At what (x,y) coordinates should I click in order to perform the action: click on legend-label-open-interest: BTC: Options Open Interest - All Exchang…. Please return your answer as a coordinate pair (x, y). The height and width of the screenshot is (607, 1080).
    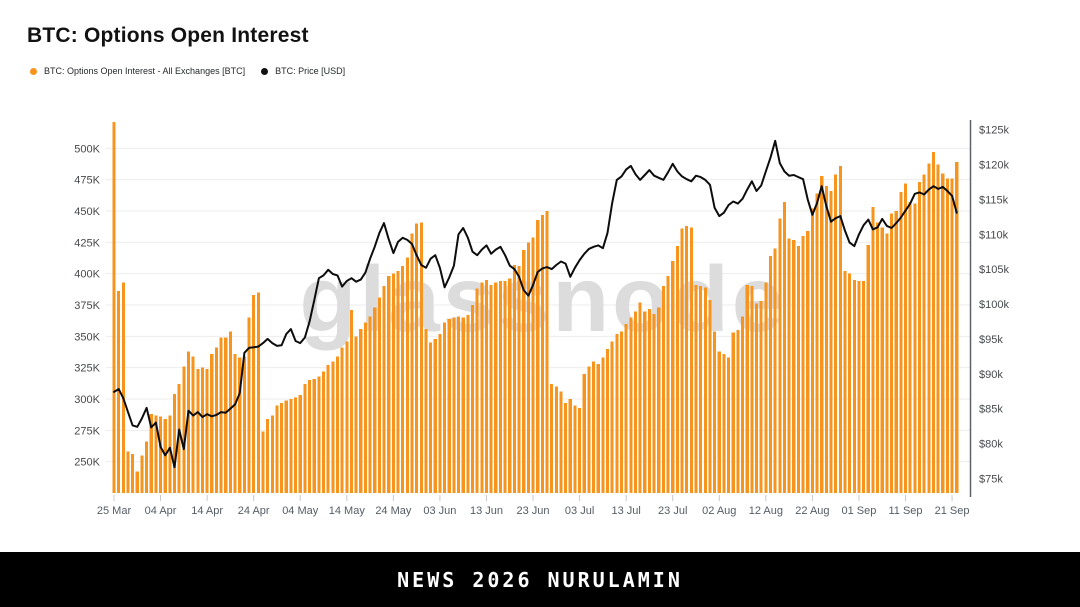
    Looking at the image, I should click on (145, 71).